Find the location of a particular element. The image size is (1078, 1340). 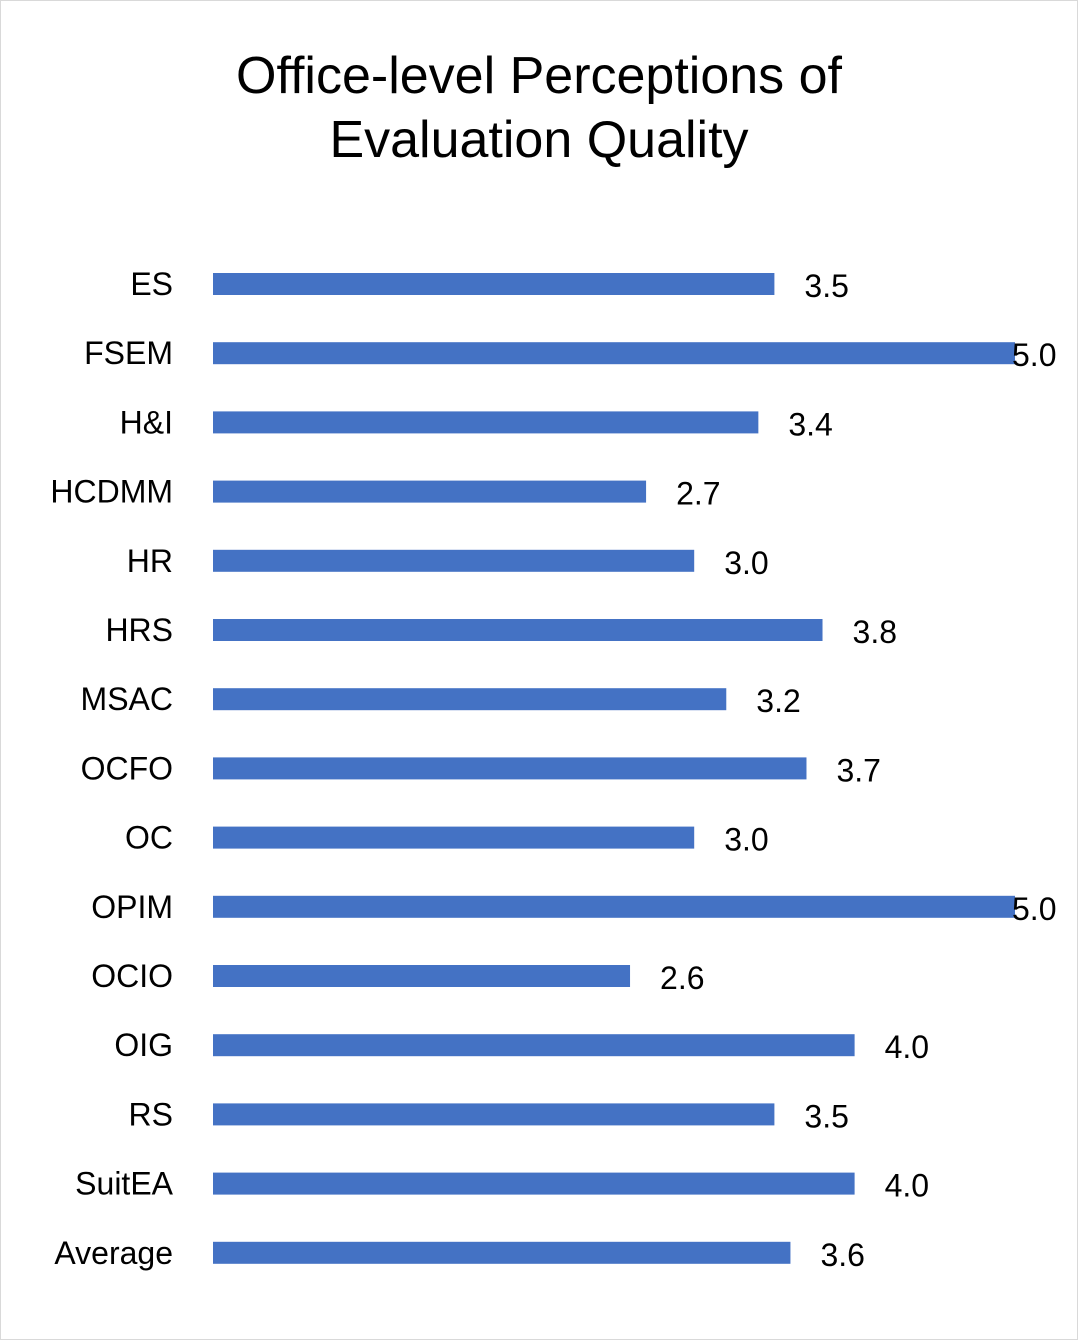

data-label: 2.7 is located at coordinates (698, 494).